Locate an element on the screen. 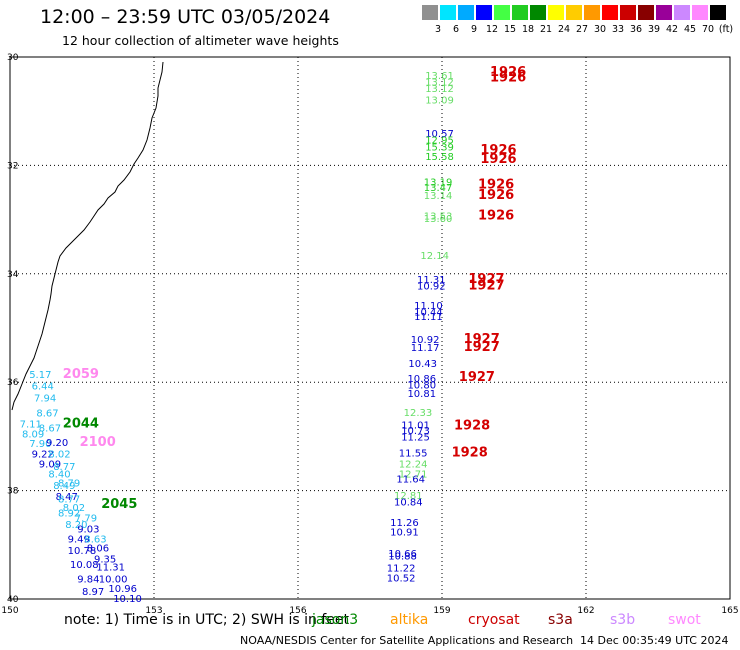 The height and width of the screenshot is (650, 740). wave-height-value: 8.97 is located at coordinates (93, 592).